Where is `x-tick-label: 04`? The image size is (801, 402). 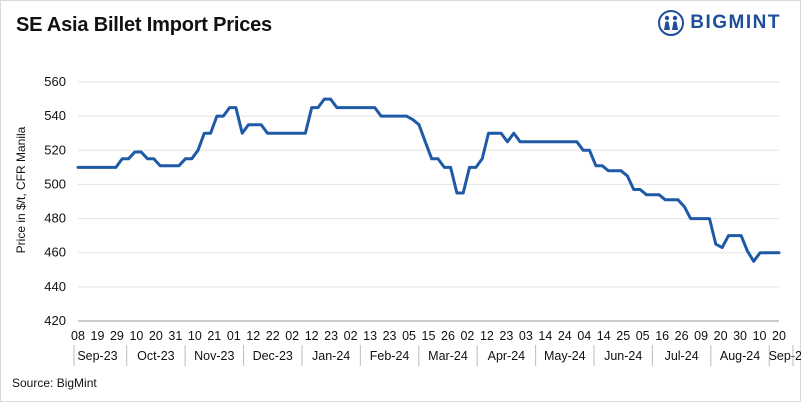
x-tick-label: 04 is located at coordinates (584, 336).